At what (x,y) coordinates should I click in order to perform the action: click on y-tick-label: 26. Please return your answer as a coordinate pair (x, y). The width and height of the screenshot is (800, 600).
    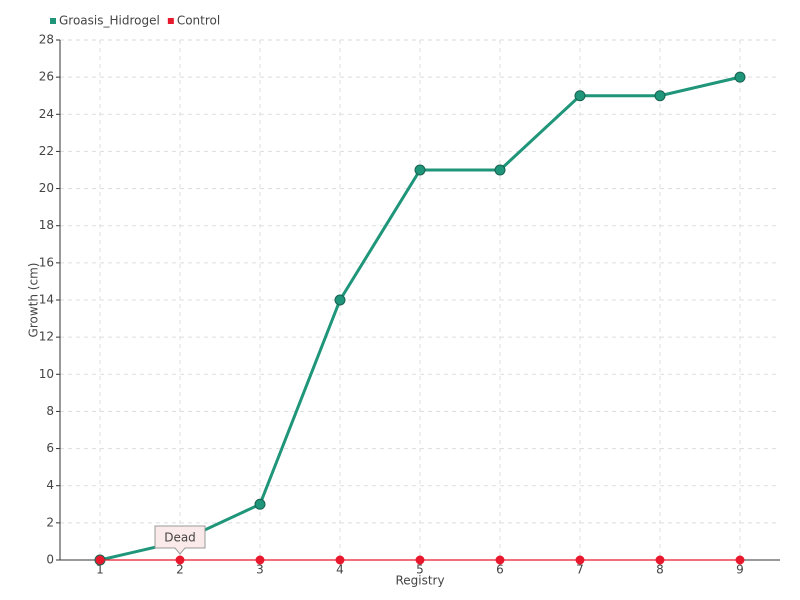
    Looking at the image, I should click on (46, 77).